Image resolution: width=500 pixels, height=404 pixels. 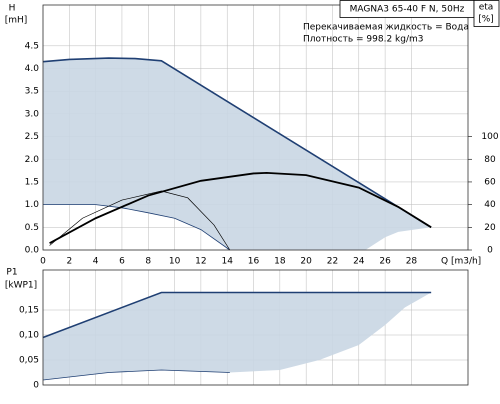 What do you see at coordinates (486, 8) in the screenshot?
I see `y2-label: eta` at bounding box center [486, 8].